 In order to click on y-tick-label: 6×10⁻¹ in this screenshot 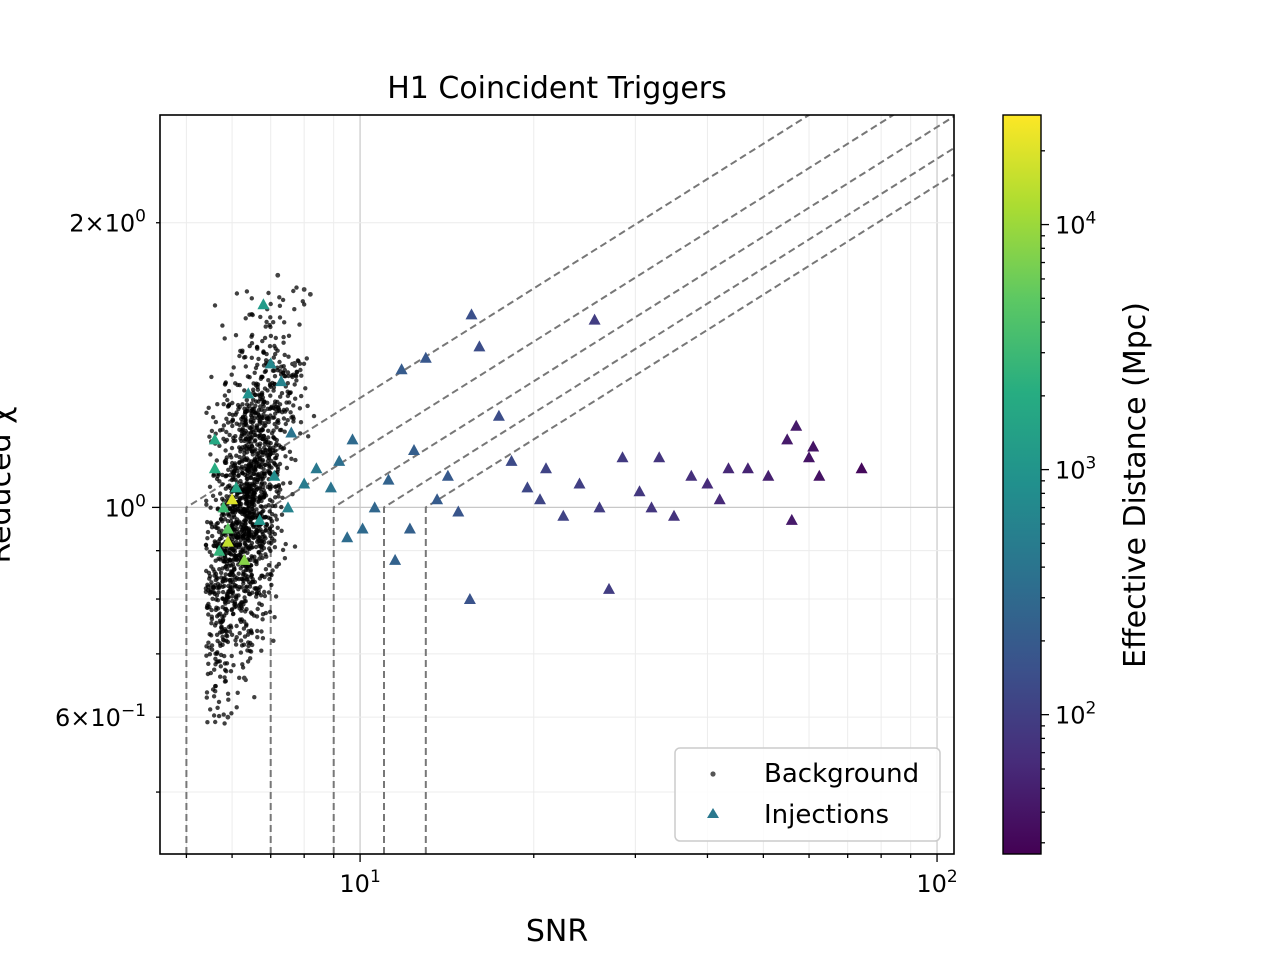, I will do `click(100, 716)`.